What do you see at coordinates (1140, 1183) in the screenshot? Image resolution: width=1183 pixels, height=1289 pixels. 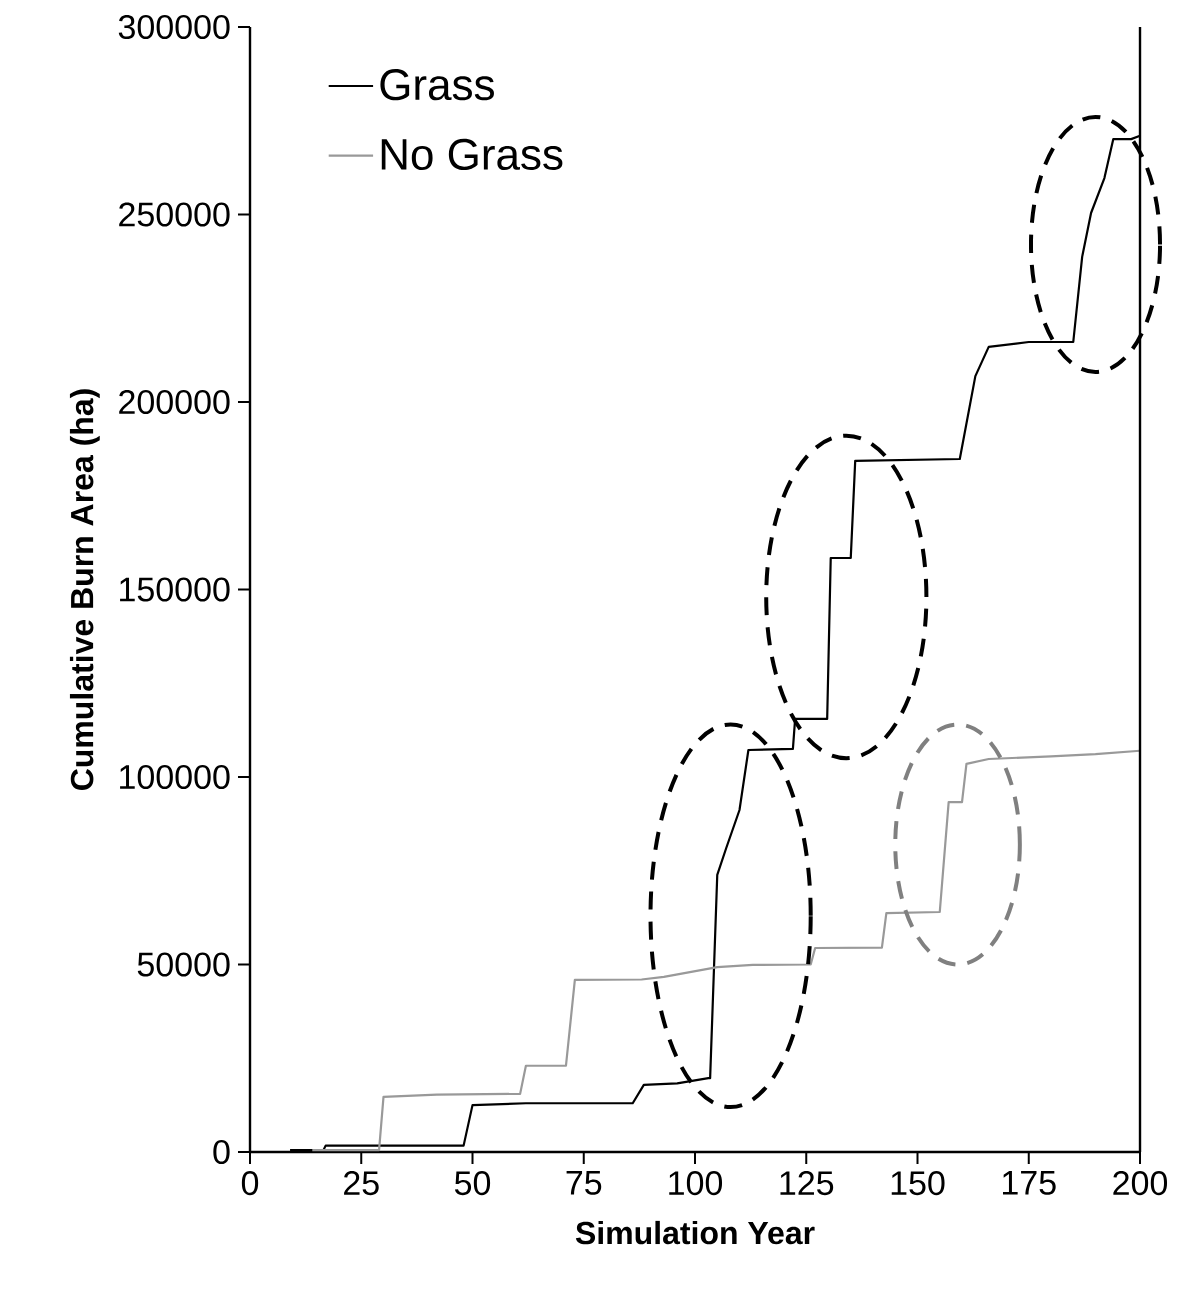 I see `x-tick-label: 200` at bounding box center [1140, 1183].